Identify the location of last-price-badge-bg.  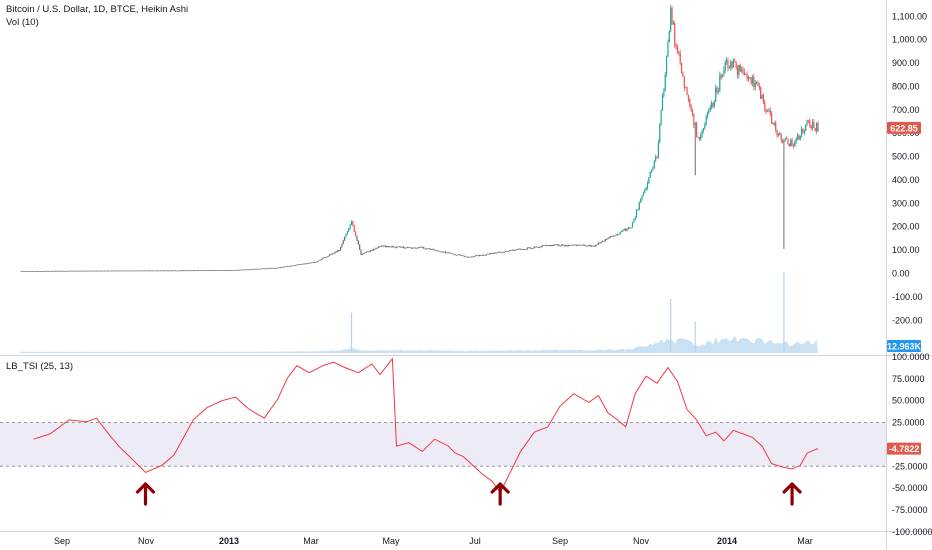
(904, 127).